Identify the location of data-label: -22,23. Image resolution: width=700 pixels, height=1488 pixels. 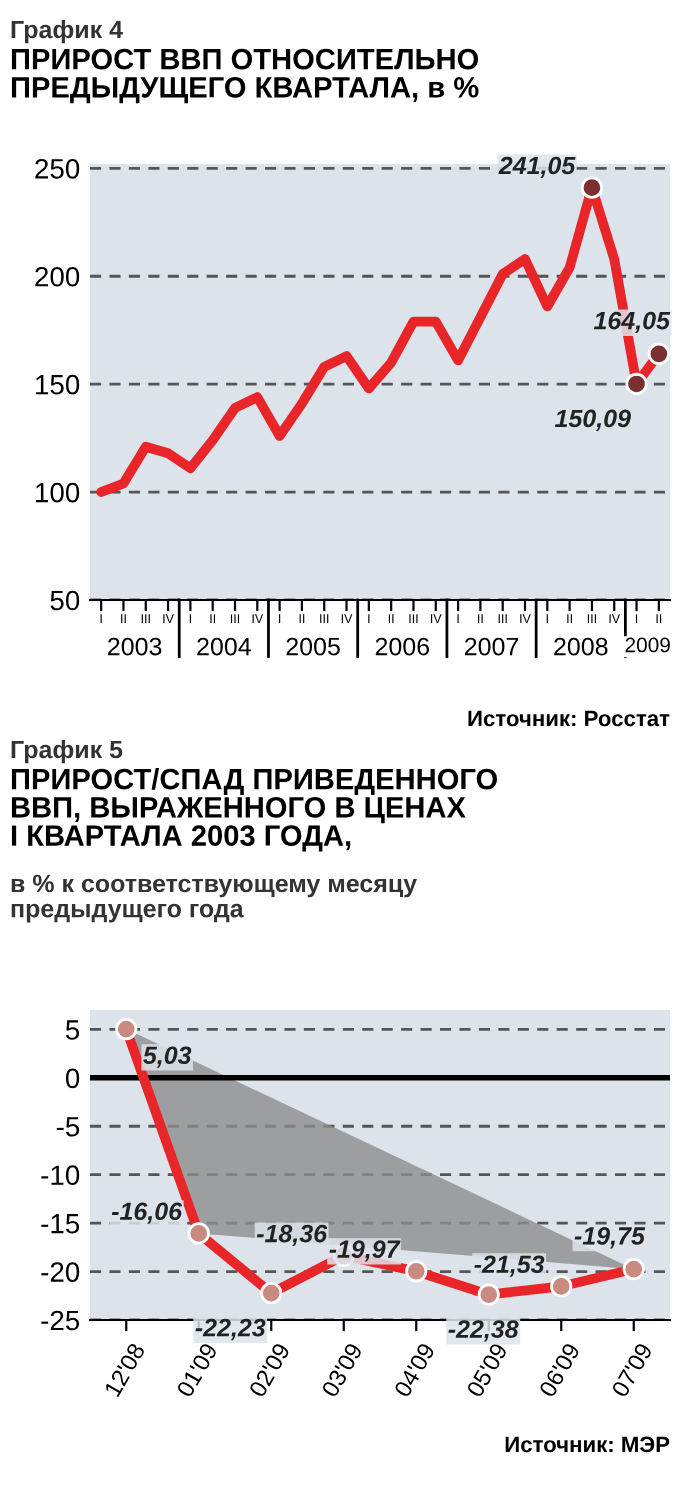
(230, 1329).